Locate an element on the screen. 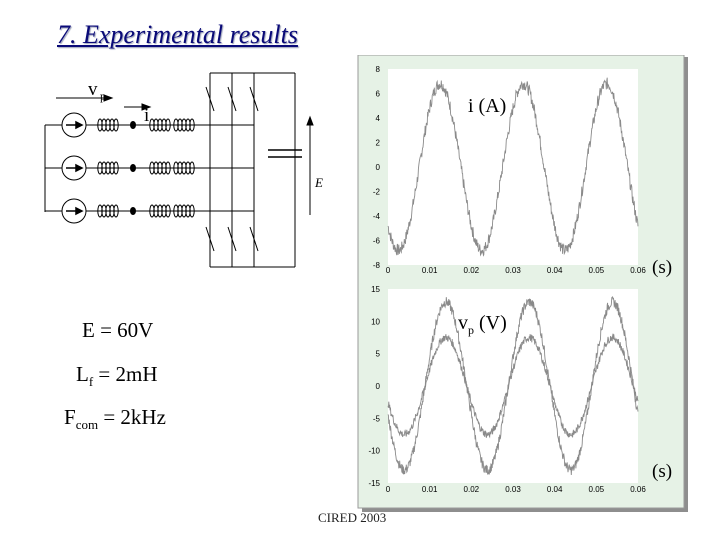 The height and width of the screenshot is (540, 720). chart-annotation: i (A) is located at coordinates (487, 106).